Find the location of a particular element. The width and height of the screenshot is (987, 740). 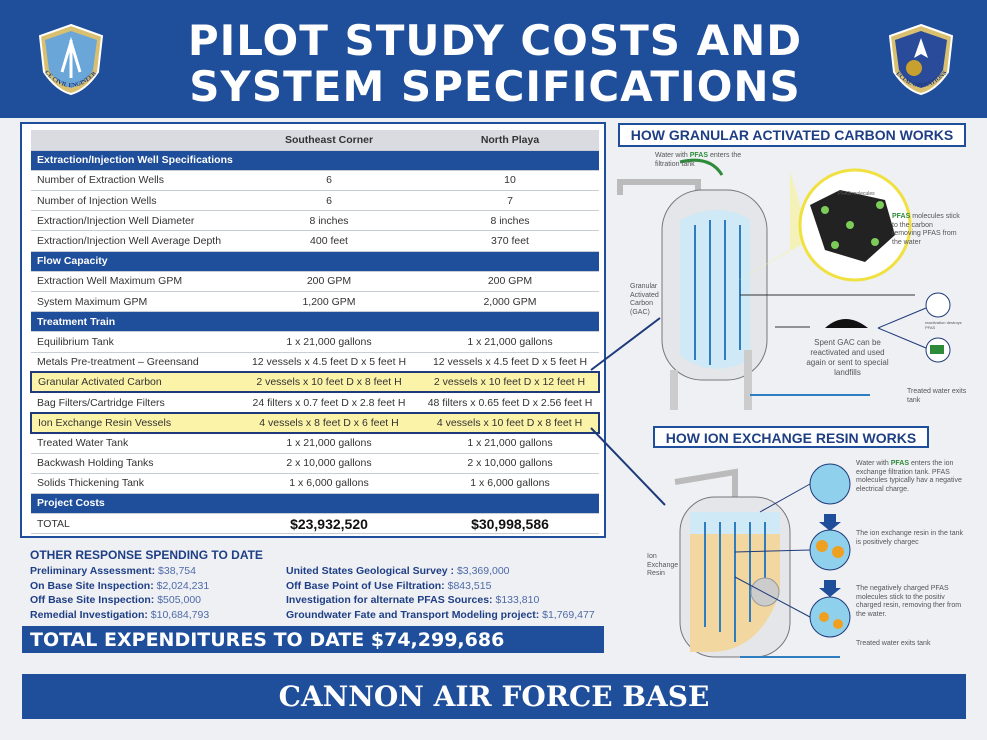

row-label: Bag Filters/Cartridge Filters is located at coordinates (134, 403).